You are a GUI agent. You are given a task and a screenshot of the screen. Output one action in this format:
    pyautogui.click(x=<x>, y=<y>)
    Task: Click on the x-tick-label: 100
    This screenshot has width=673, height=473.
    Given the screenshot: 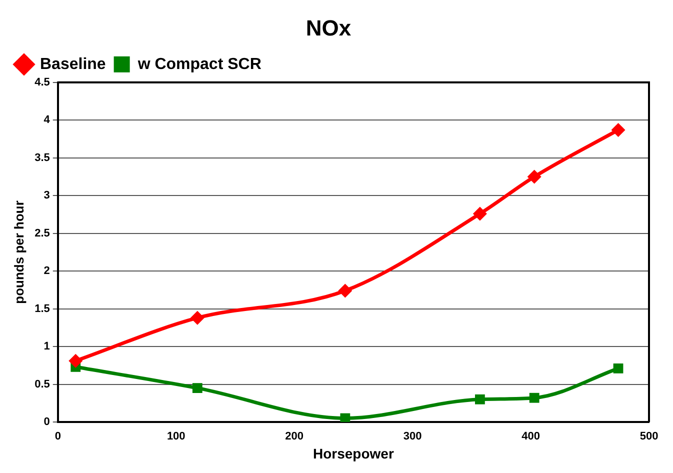 What is the action you would take?
    pyautogui.click(x=176, y=436)
    